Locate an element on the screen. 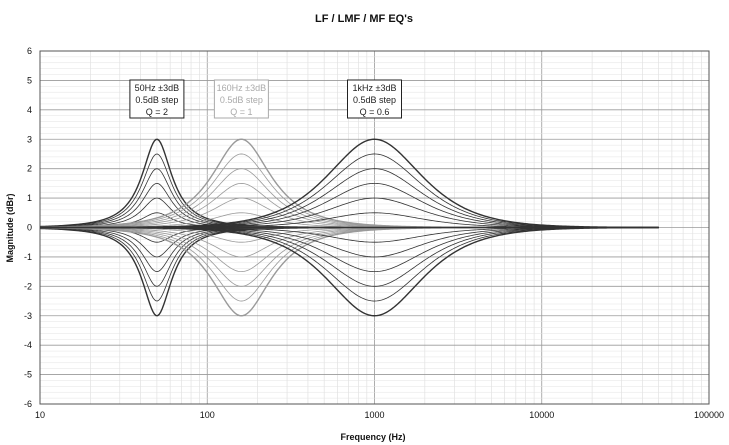  eq-annotation-2: 160Hz ±3dB 0.5dB step Q = 1 is located at coordinates (241, 99).